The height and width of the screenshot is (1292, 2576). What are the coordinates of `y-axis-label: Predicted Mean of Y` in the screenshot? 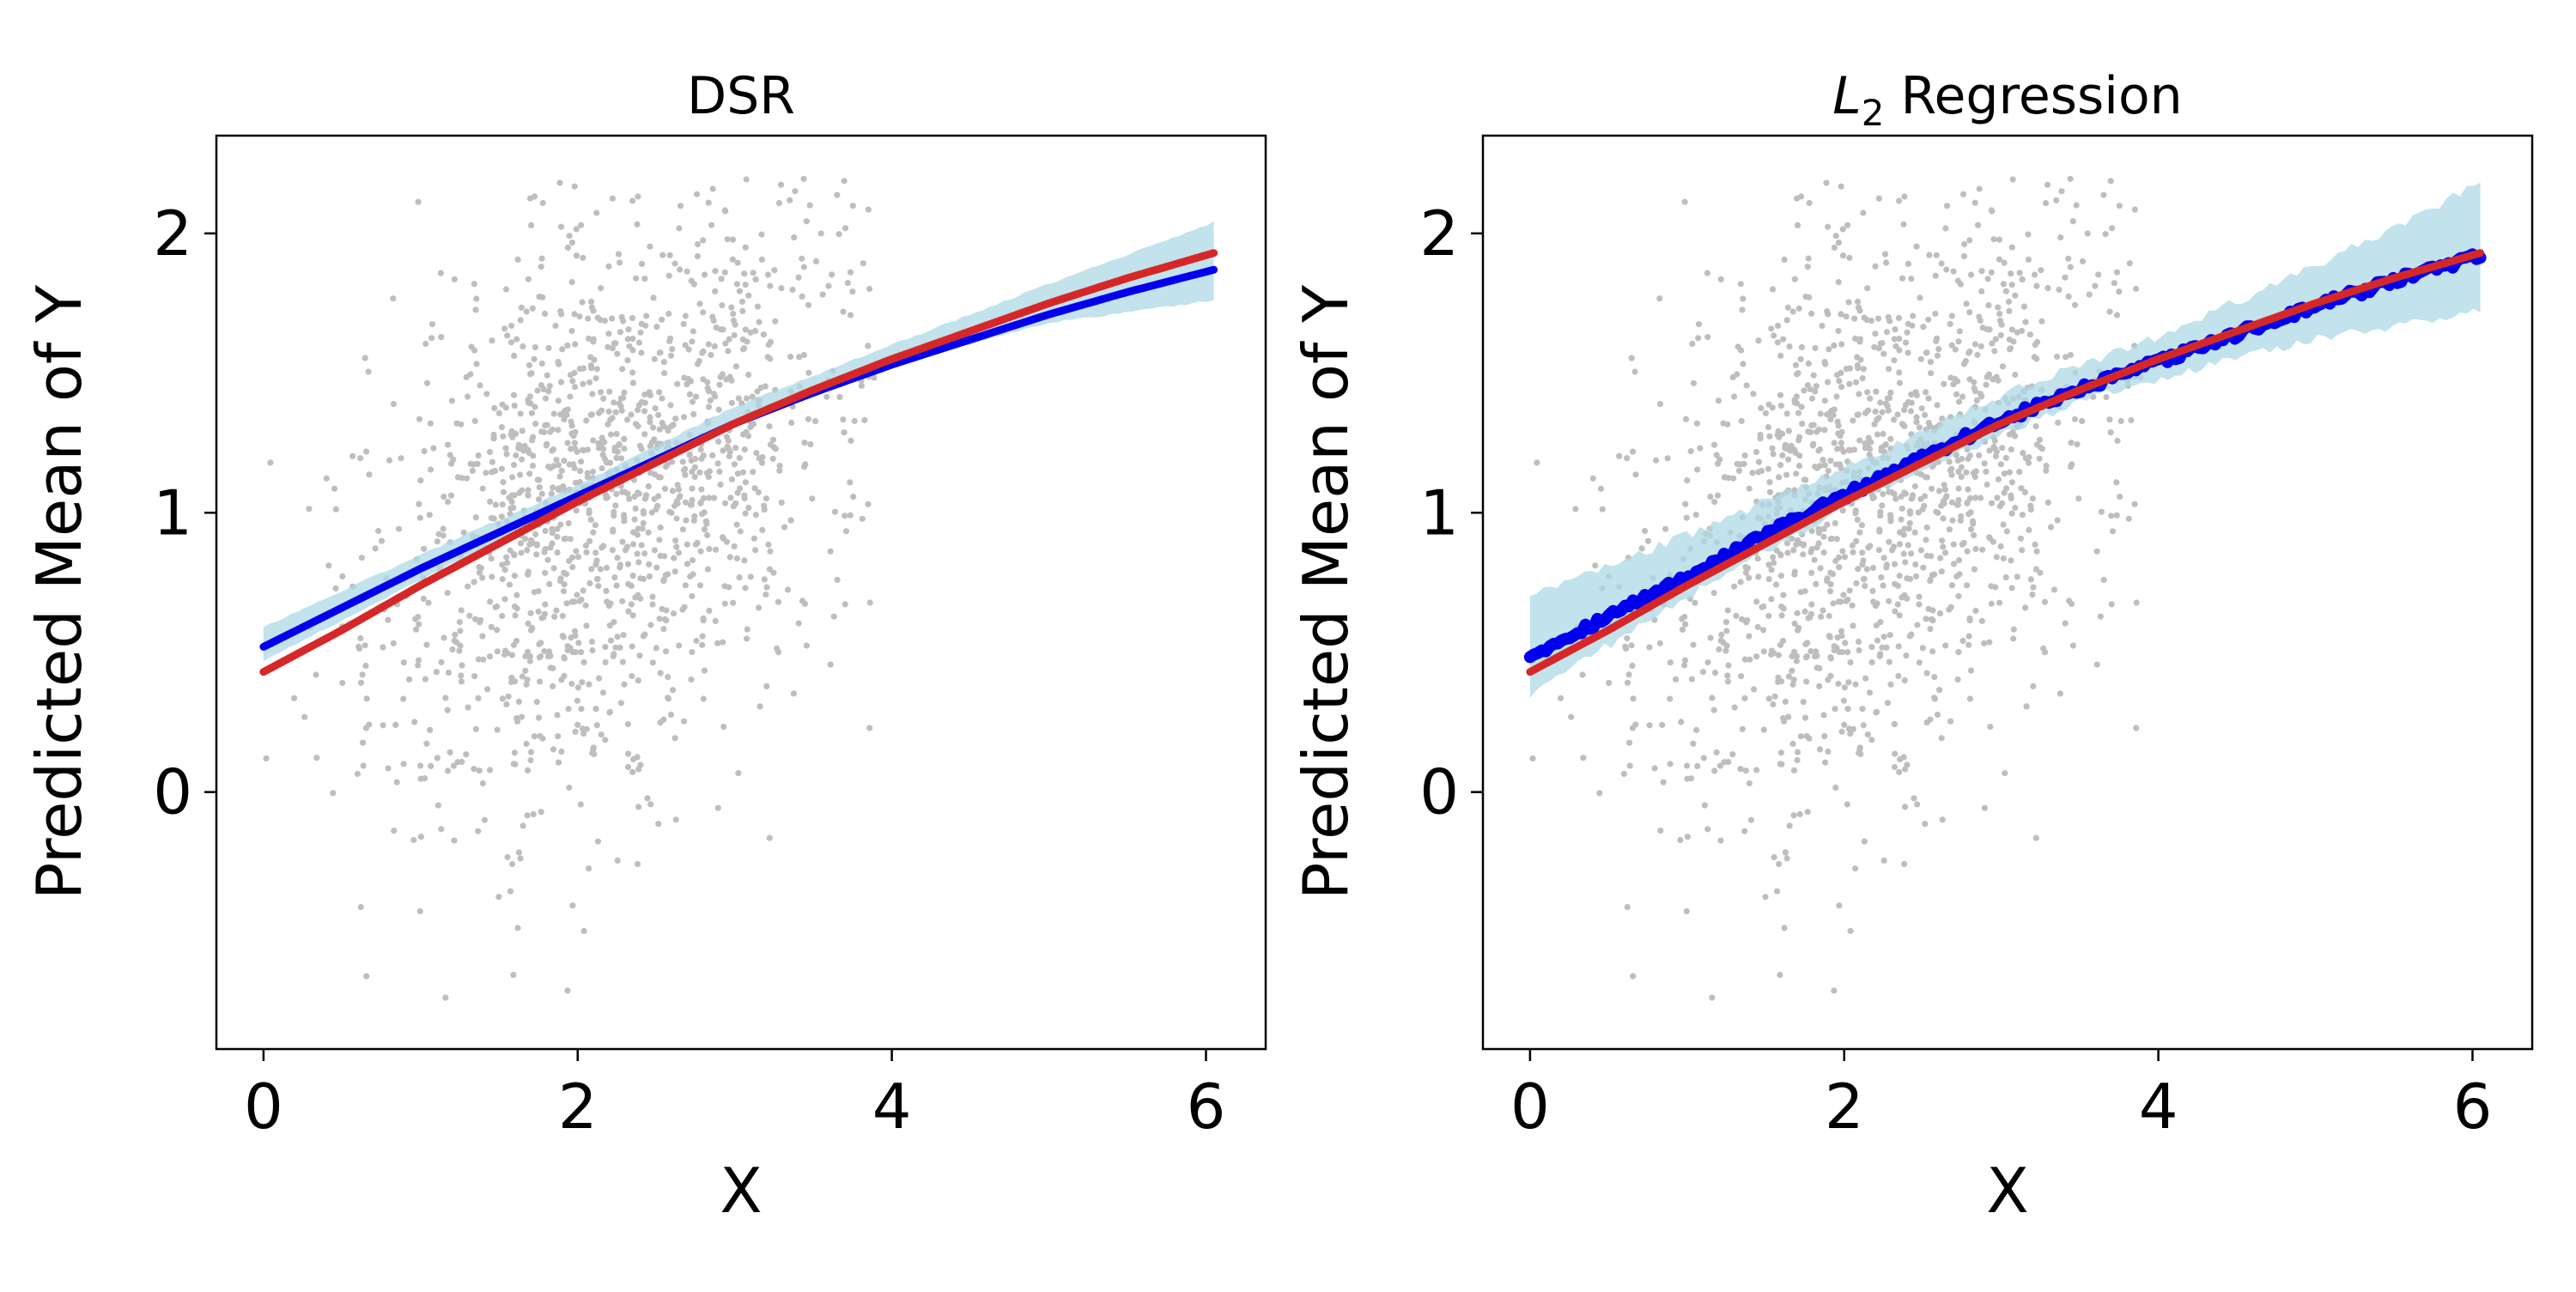 It's located at (1326, 592).